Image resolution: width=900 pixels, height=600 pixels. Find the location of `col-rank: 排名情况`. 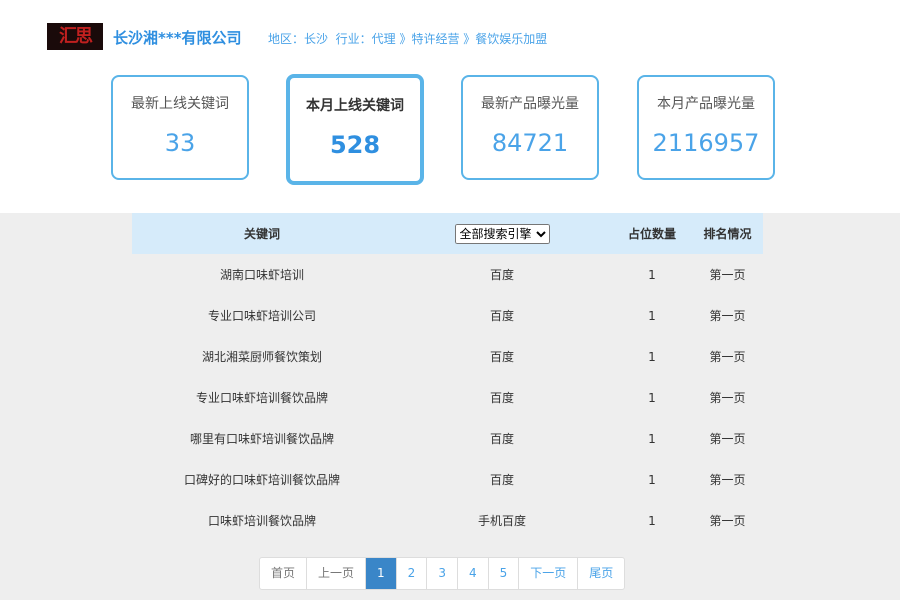

col-rank: 排名情况 is located at coordinates (727, 233).